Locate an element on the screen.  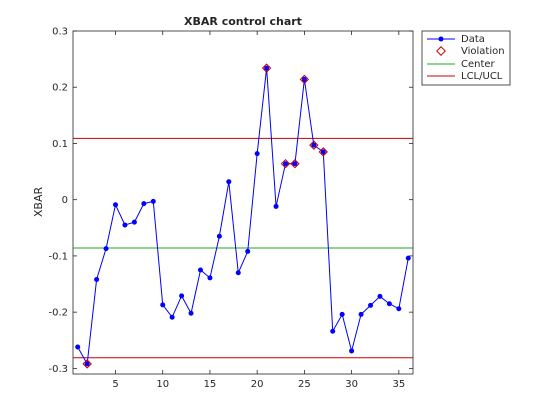
x-tick-label: 25 is located at coordinates (304, 384).